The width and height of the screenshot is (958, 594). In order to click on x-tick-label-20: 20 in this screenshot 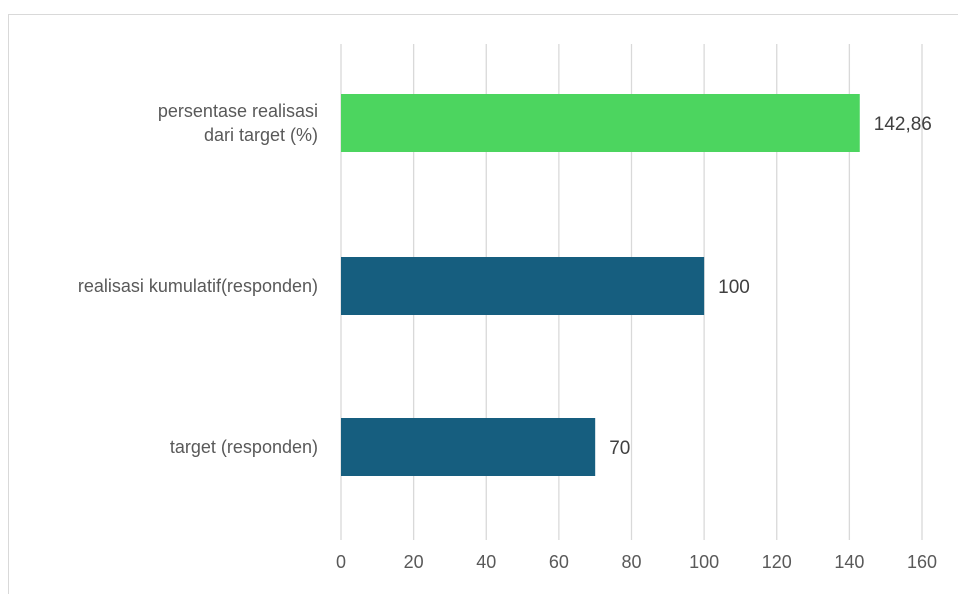, I will do `click(414, 562)`.